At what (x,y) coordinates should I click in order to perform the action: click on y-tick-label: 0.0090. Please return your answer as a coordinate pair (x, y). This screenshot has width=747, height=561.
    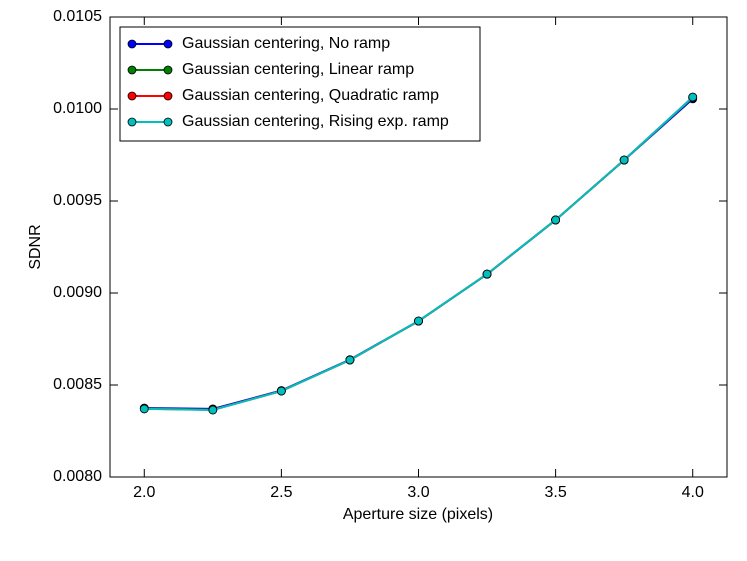
    Looking at the image, I should click on (77, 292).